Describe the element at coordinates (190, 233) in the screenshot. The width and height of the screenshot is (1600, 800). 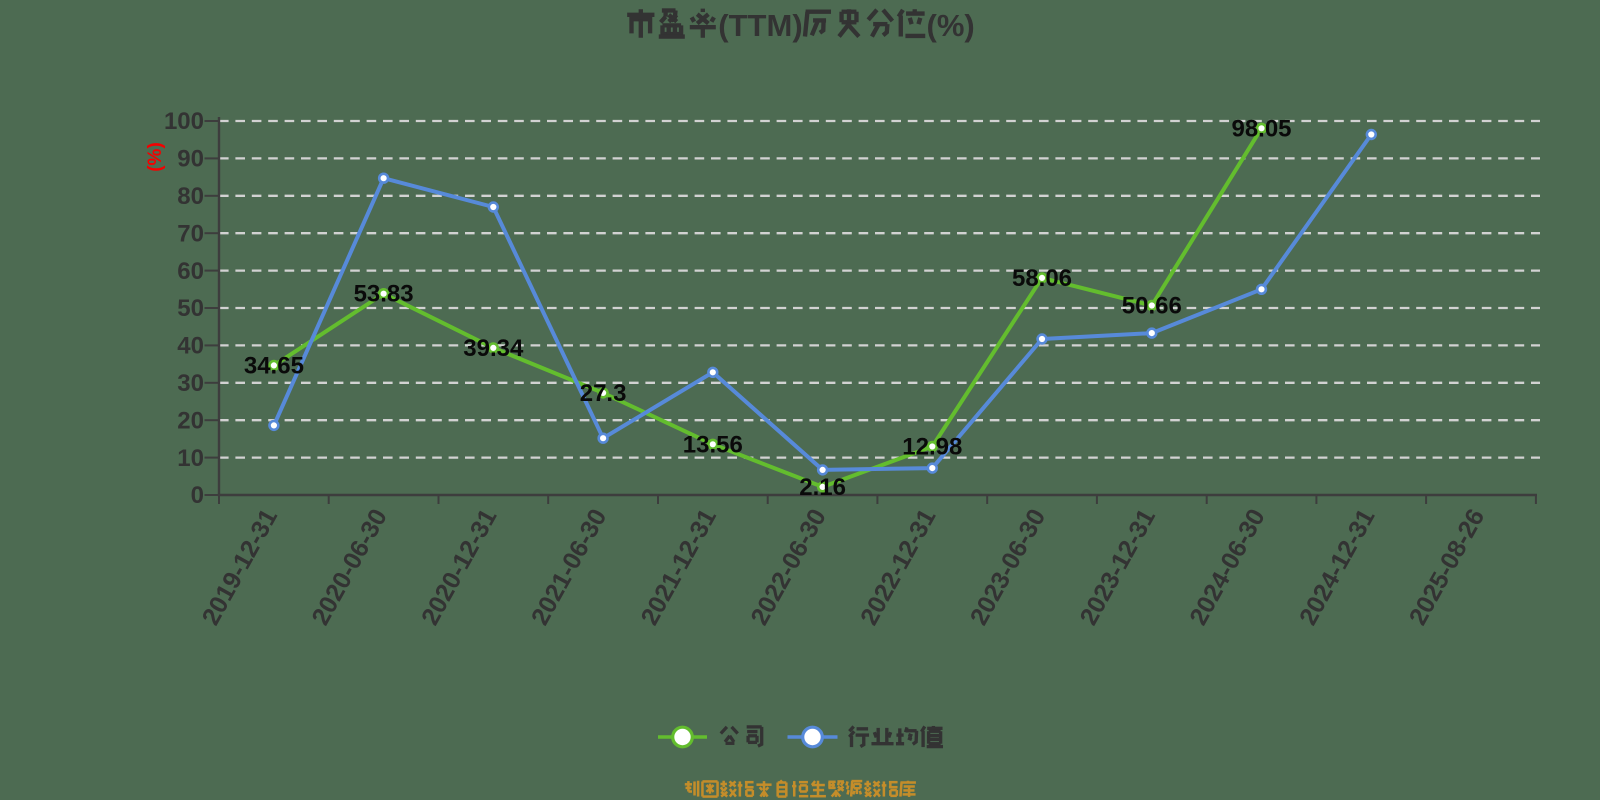
I see `svg-text: 70` at that location.